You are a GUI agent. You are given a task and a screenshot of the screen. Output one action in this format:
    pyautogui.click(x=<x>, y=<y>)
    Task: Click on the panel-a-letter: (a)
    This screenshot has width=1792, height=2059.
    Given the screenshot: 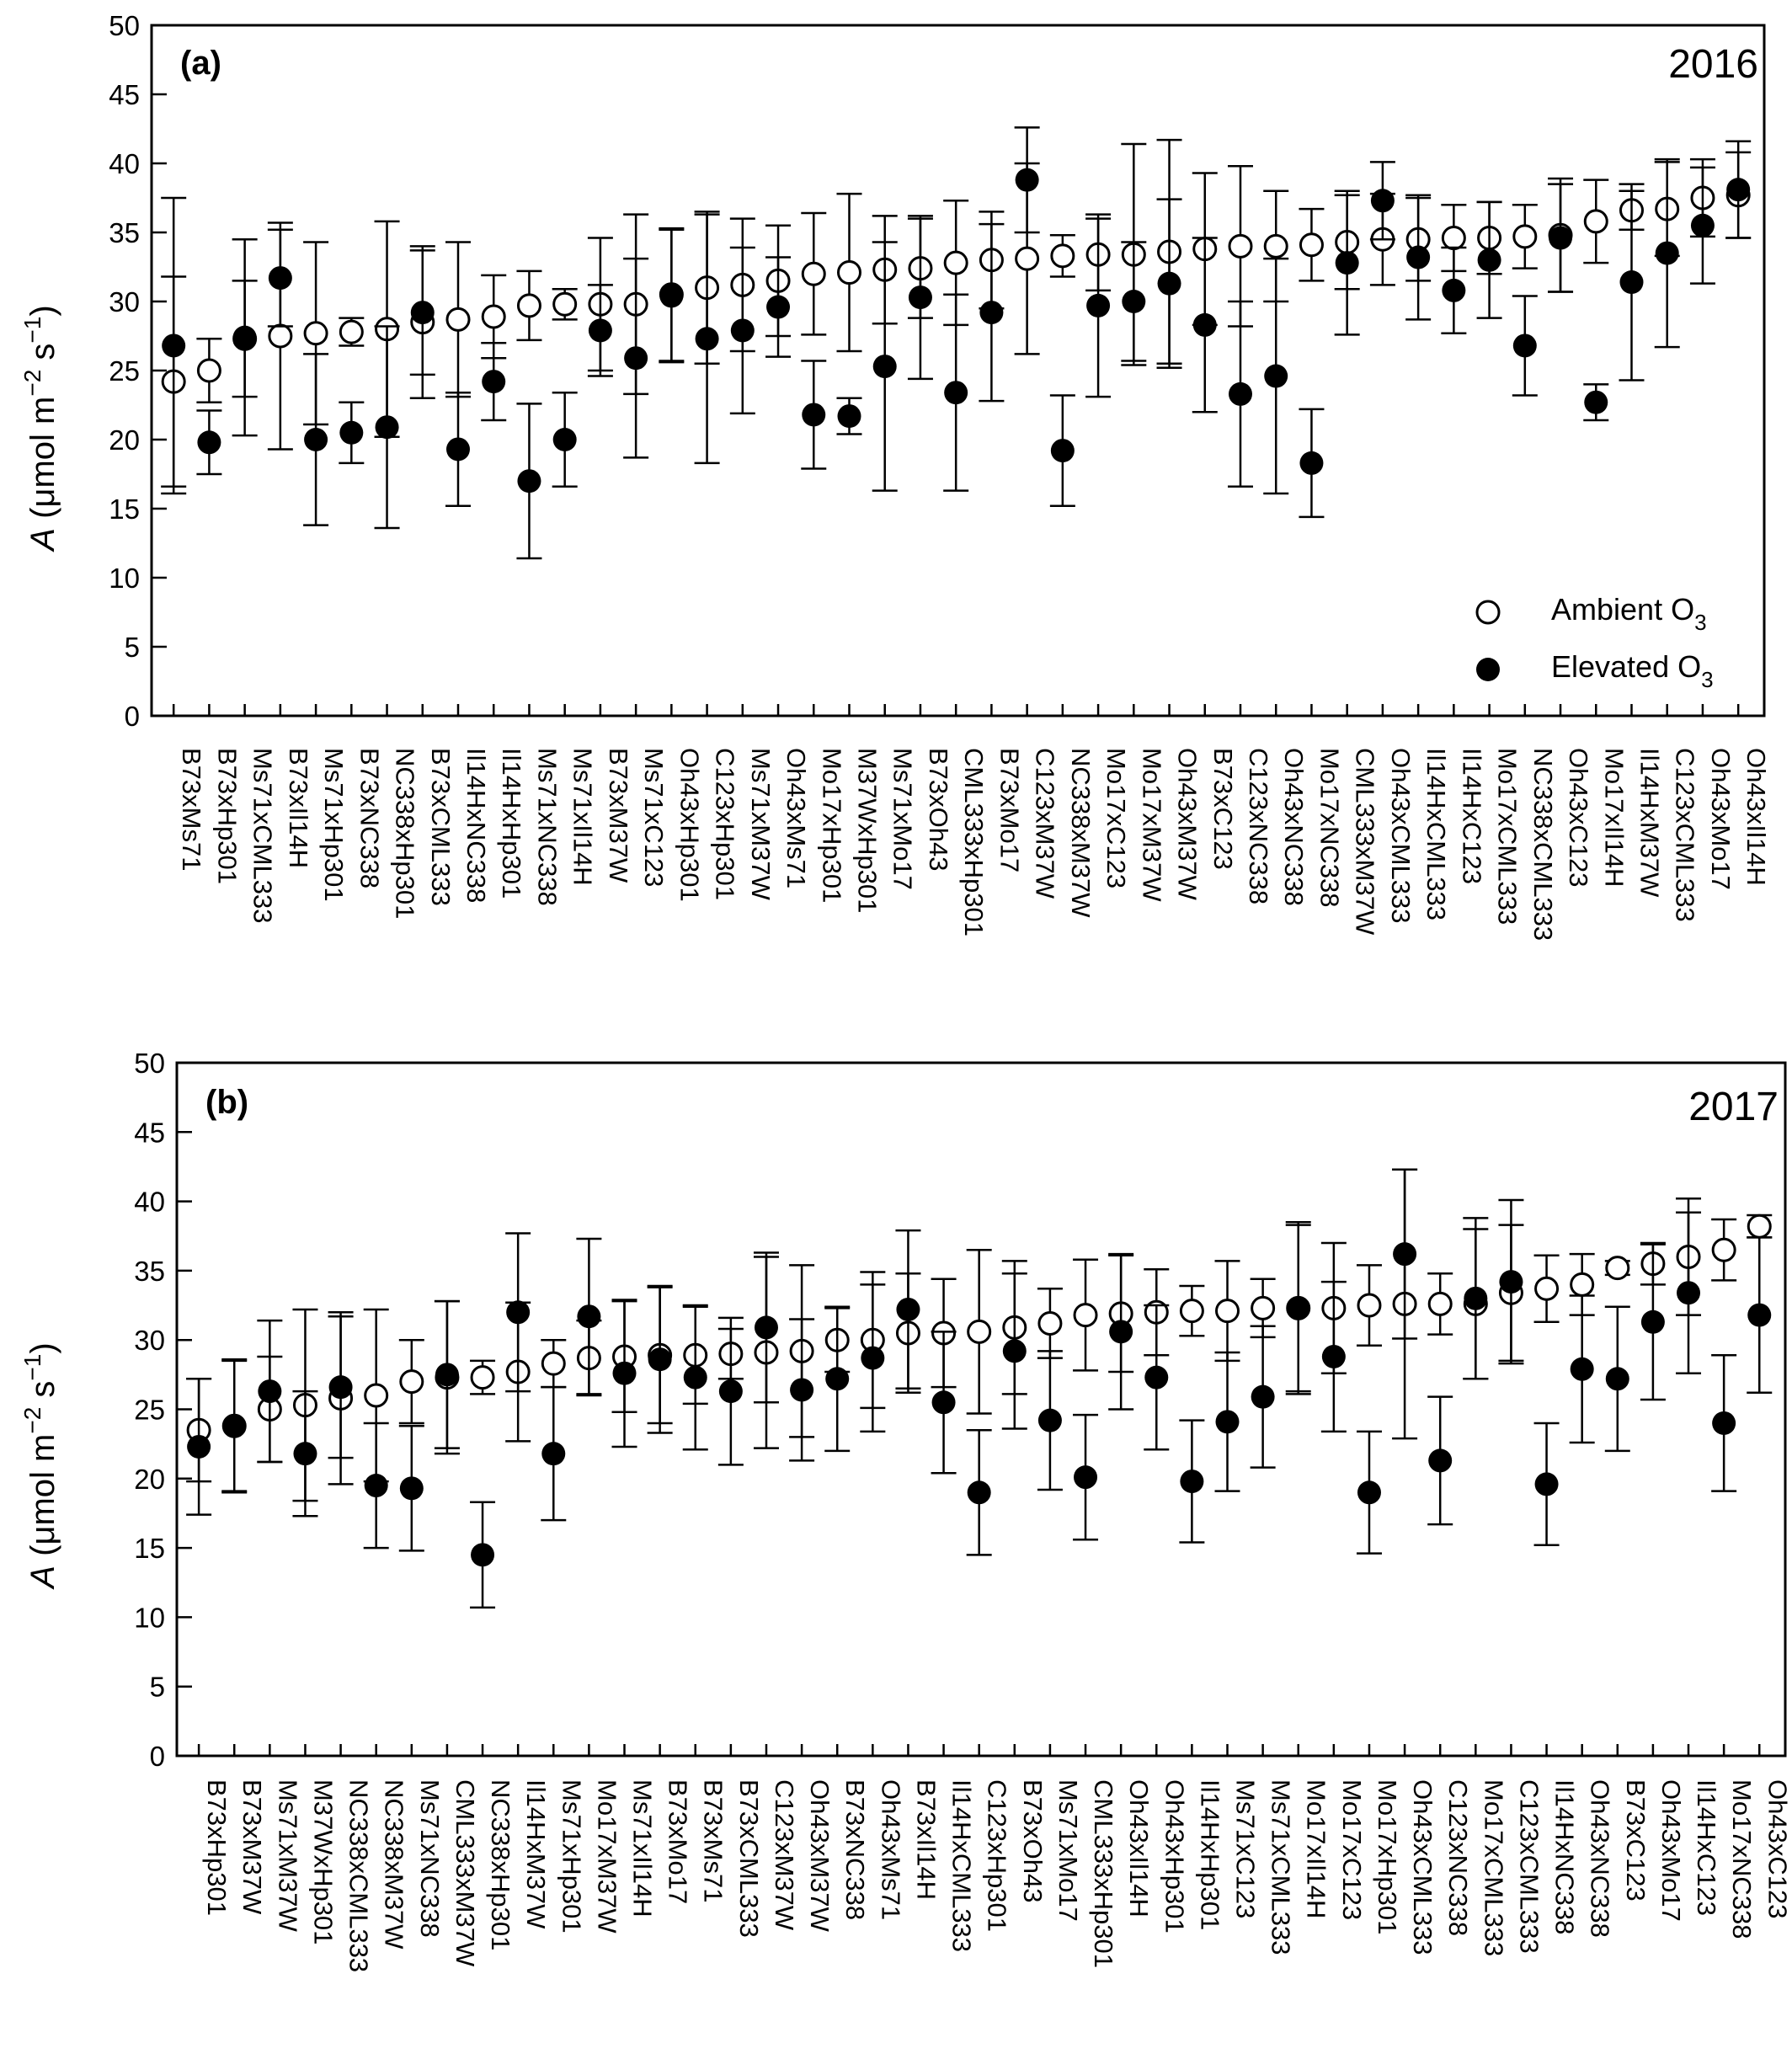 What is the action you would take?
    pyautogui.click(x=200, y=63)
    